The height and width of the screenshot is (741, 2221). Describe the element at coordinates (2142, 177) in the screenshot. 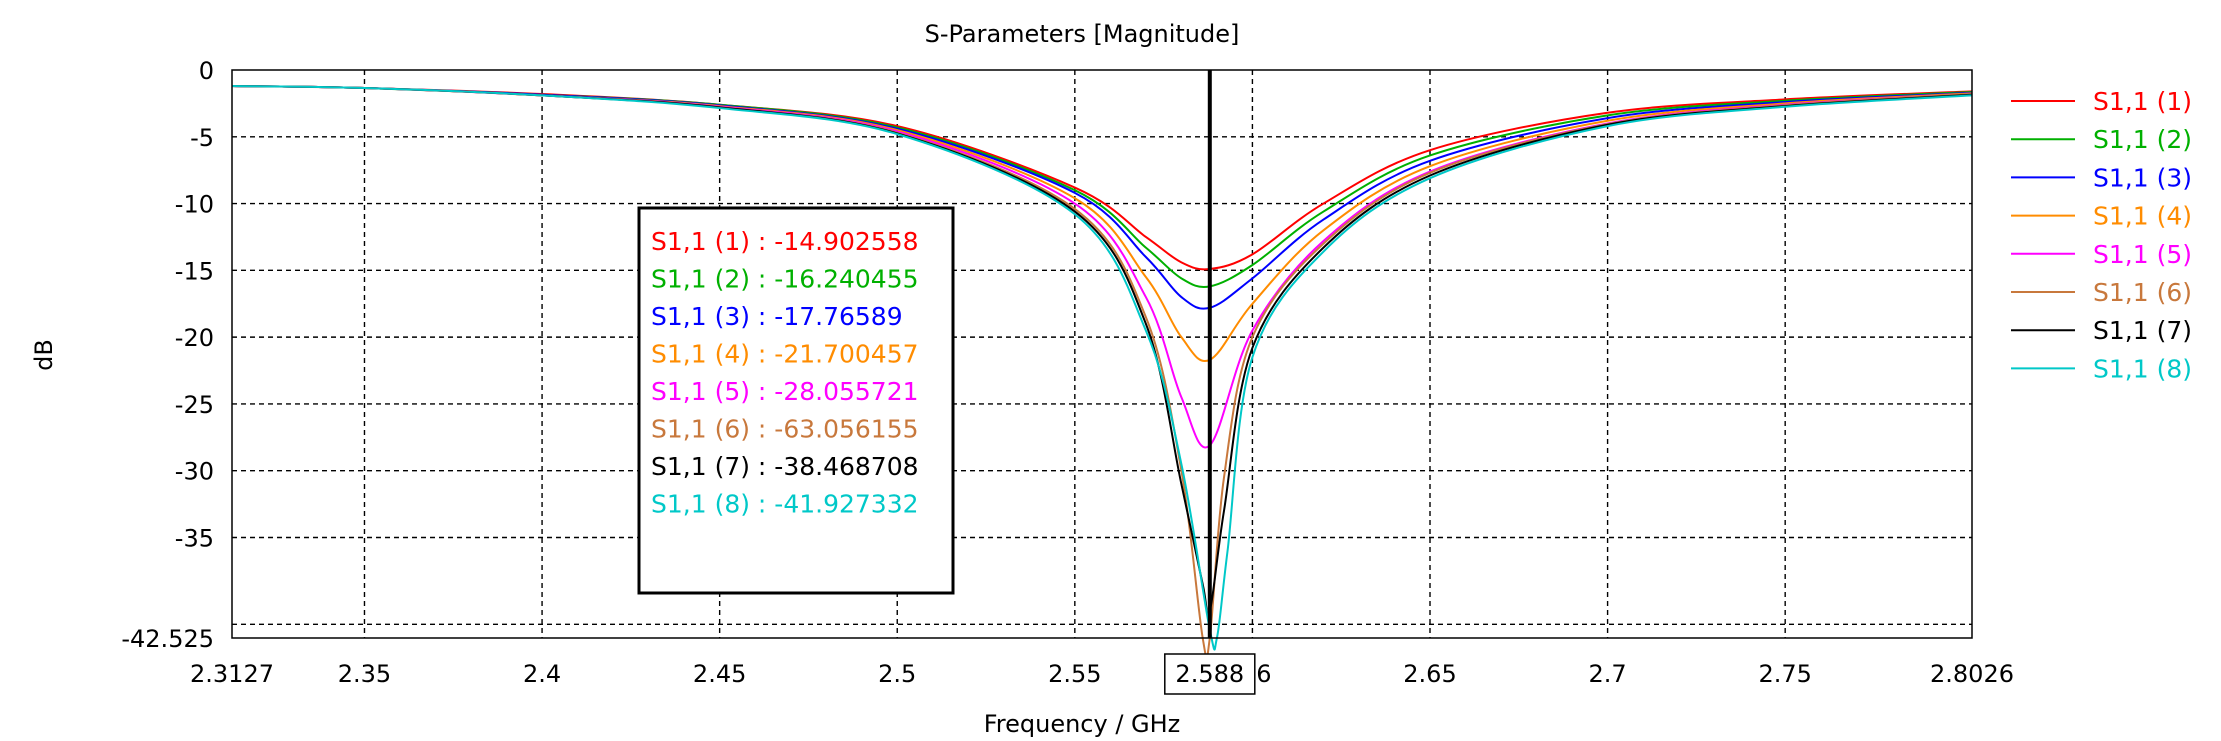

I see `legend-label-3: S1,1 (3)` at that location.